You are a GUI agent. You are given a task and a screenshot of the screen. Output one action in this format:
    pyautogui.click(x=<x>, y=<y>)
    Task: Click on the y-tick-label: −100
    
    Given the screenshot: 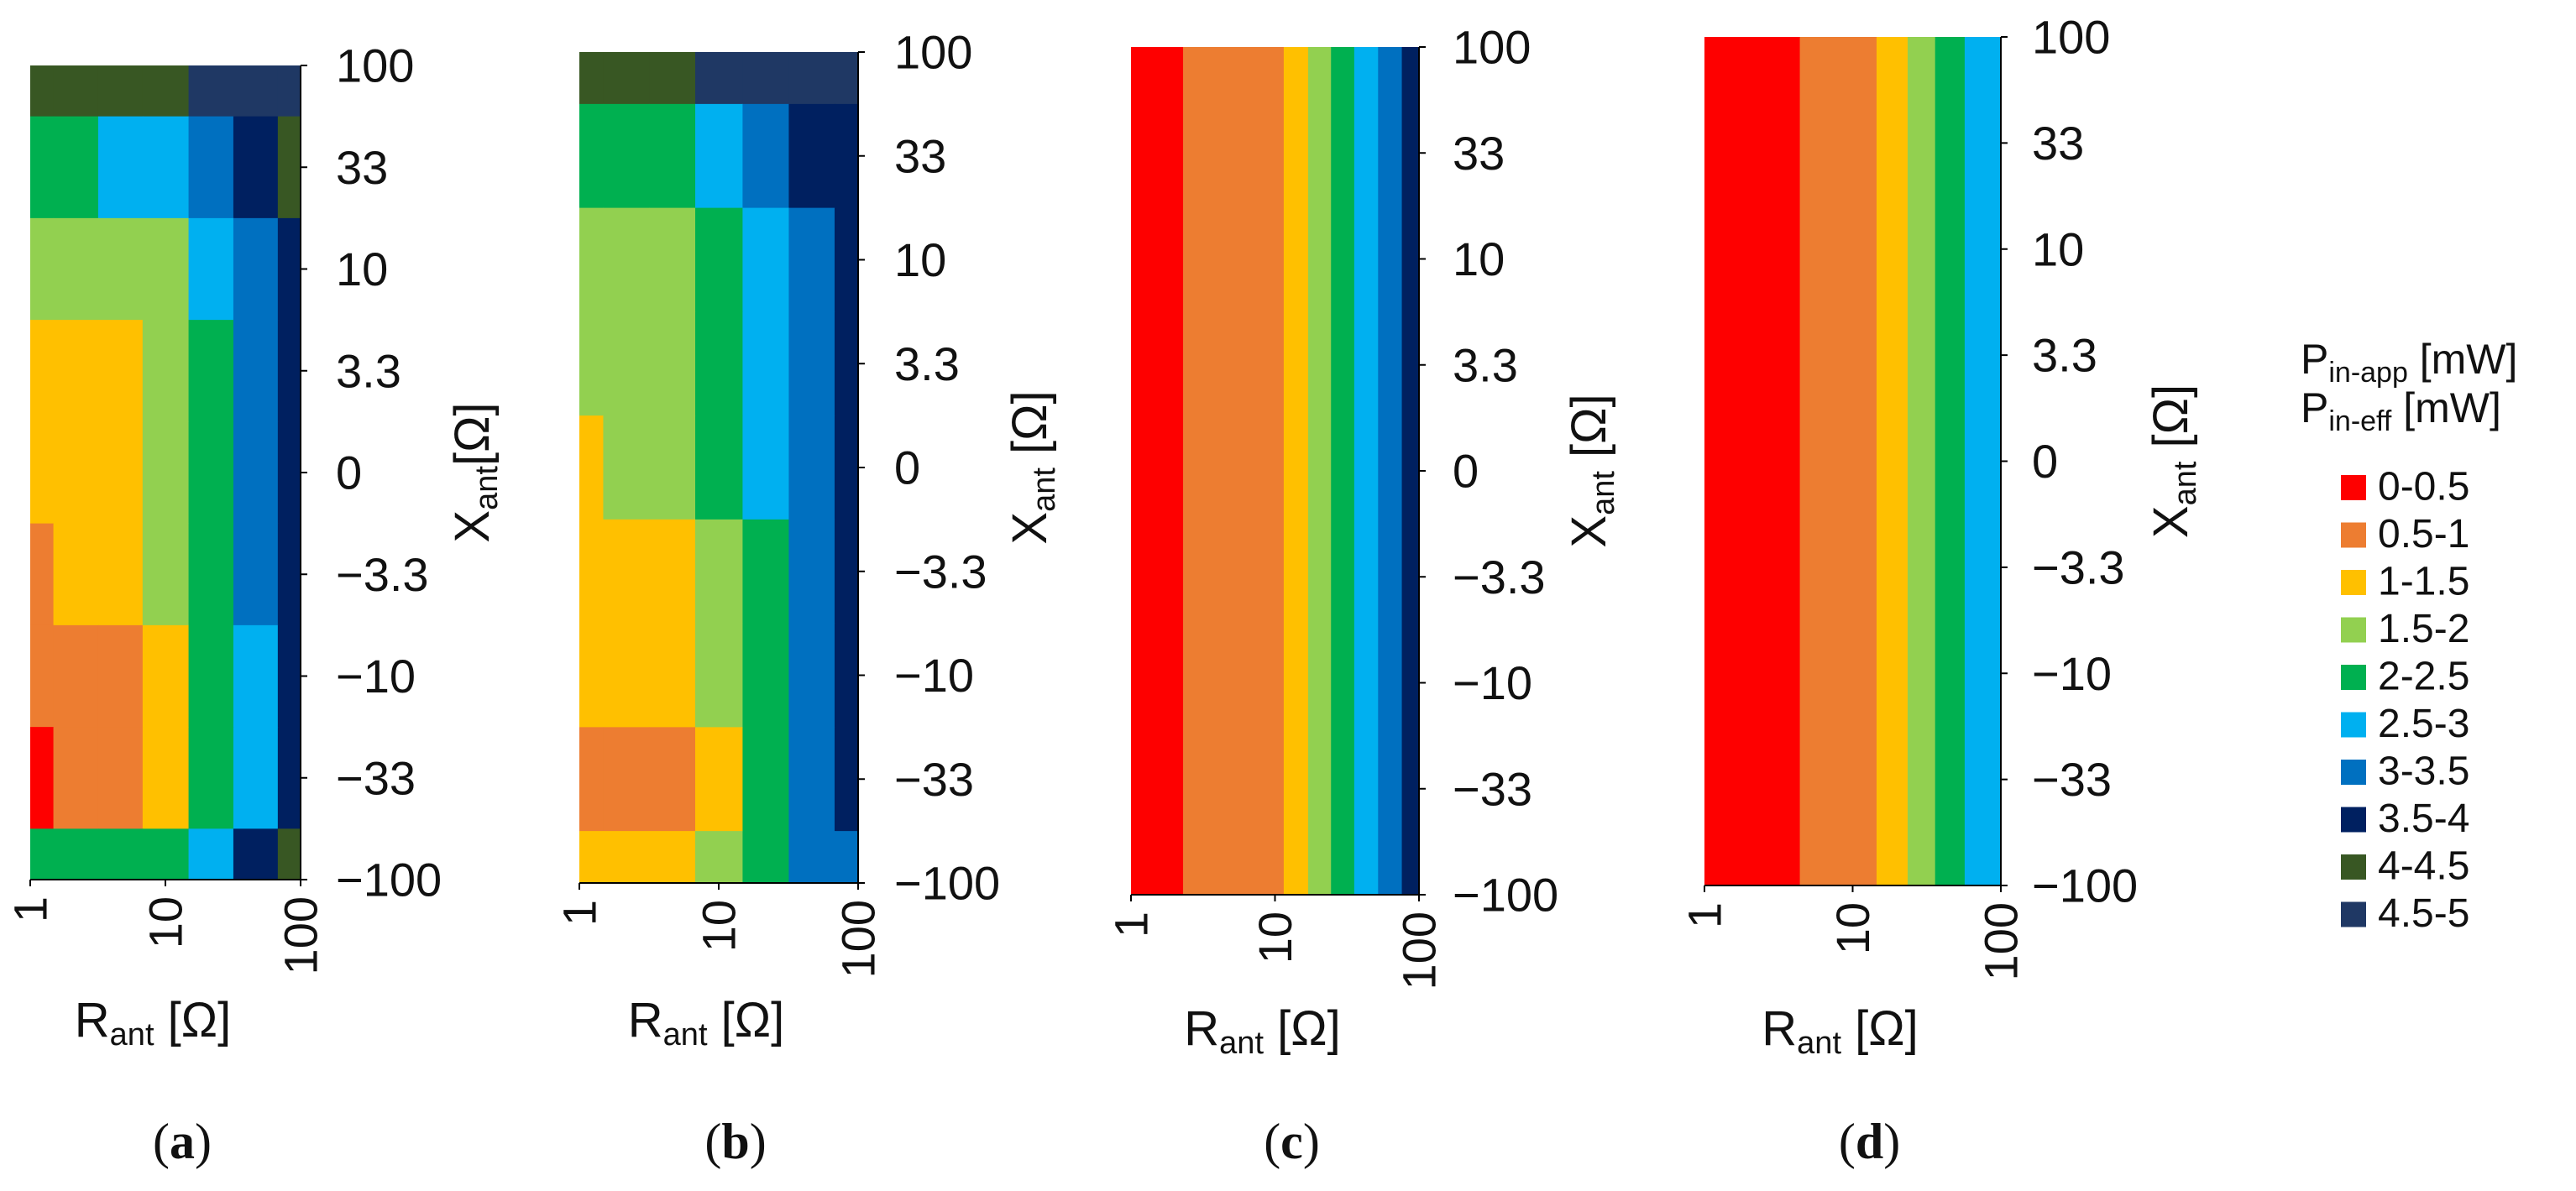 What is the action you would take?
    pyautogui.click(x=2085, y=885)
    